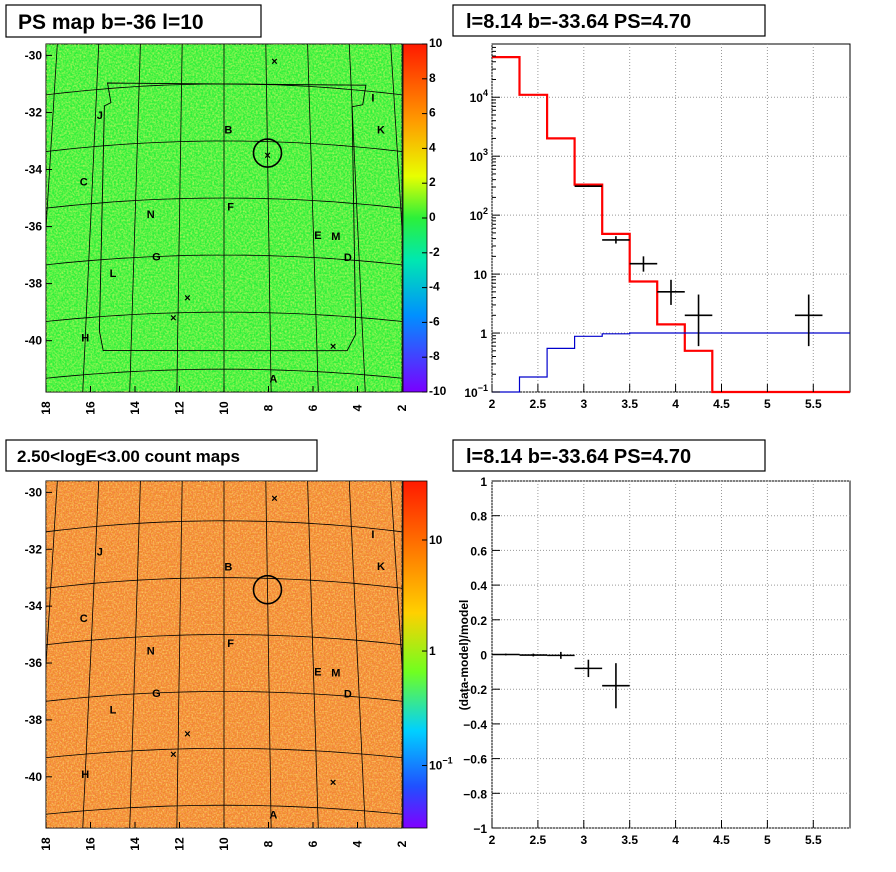 The width and height of the screenshot is (896, 872). What do you see at coordinates (479, 155) in the screenshot?
I see `y-tick-label: 10³` at bounding box center [479, 155].